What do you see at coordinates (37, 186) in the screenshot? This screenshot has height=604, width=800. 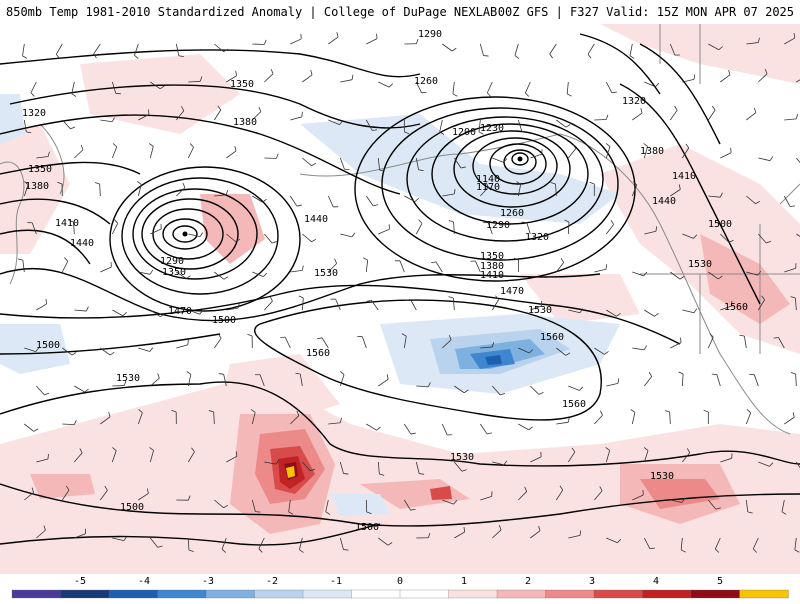 I see `contour-label: 1380` at bounding box center [37, 186].